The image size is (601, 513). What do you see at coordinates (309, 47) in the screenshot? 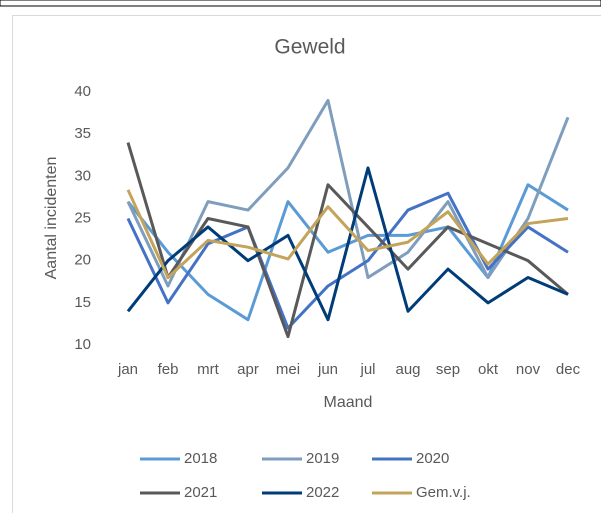
I see `chart-title: Geweld` at bounding box center [309, 47].